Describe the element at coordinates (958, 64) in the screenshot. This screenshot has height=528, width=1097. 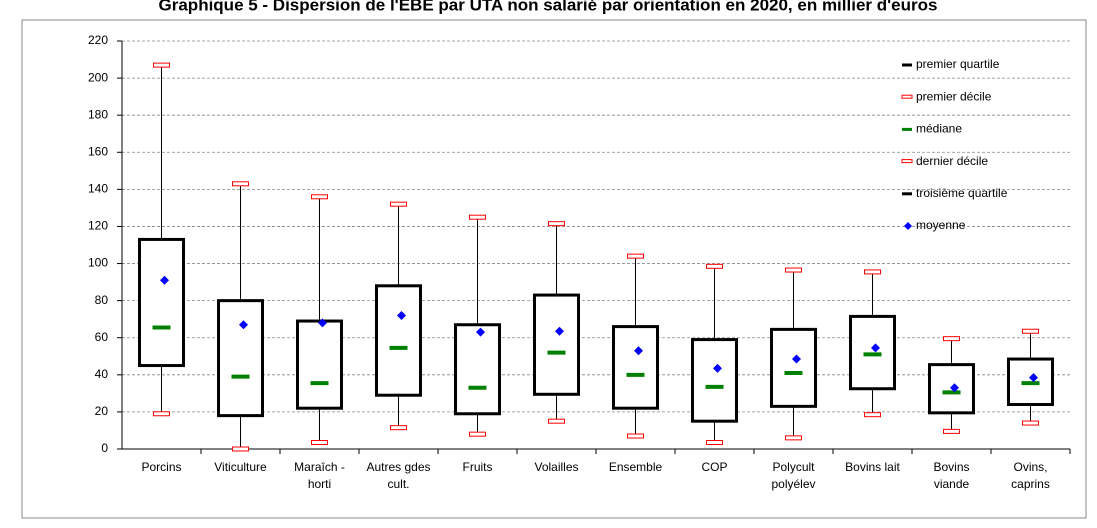
I see `legend-label: premier quartile` at that location.